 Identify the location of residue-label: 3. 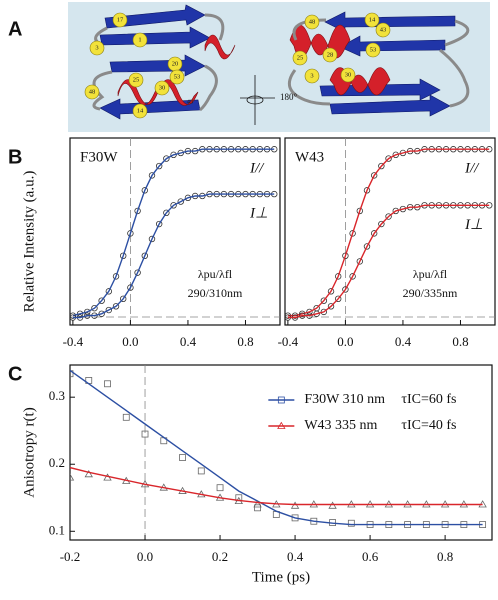
(96, 47).